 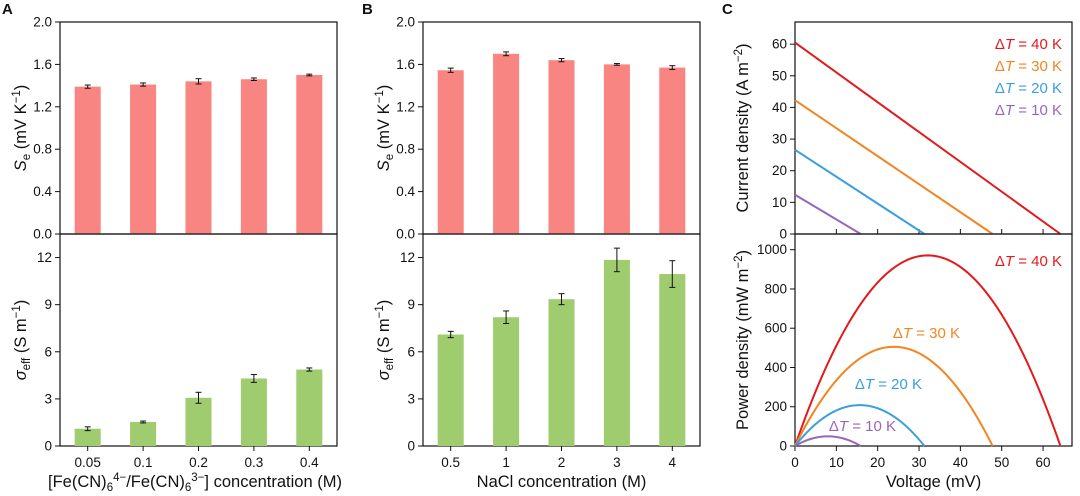 I want to click on panel-c-top-line-dT20, so click(x=859, y=191).